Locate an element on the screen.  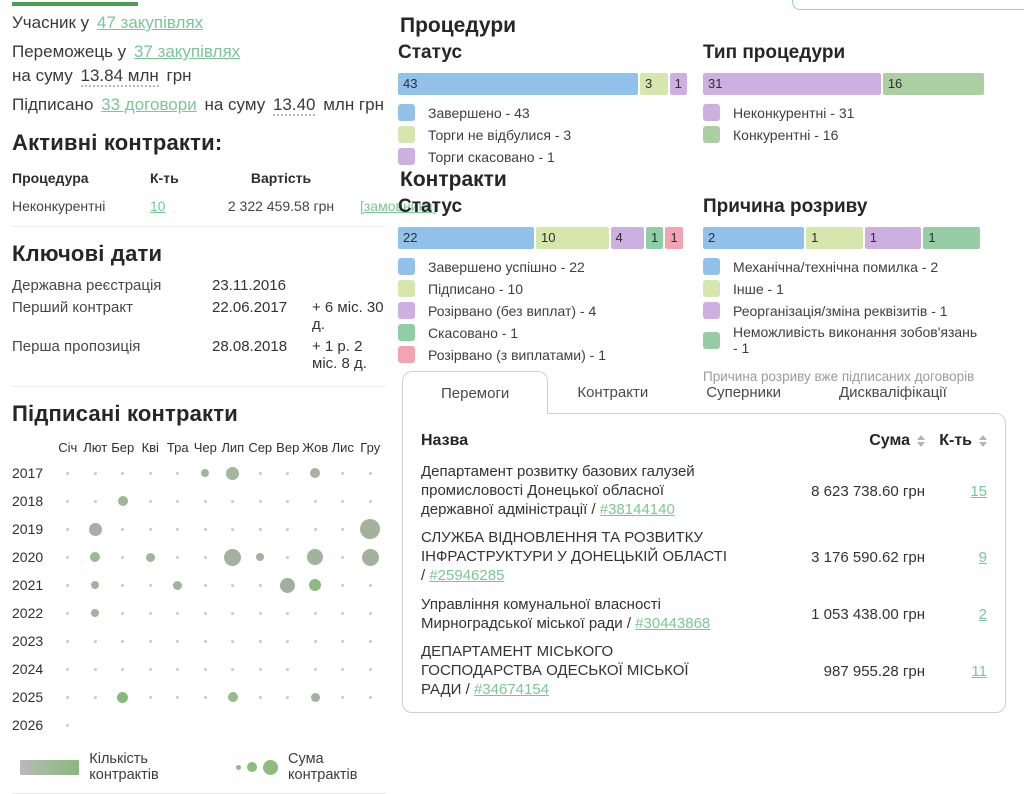
winner-count-link: 15 is located at coordinates (978, 491).